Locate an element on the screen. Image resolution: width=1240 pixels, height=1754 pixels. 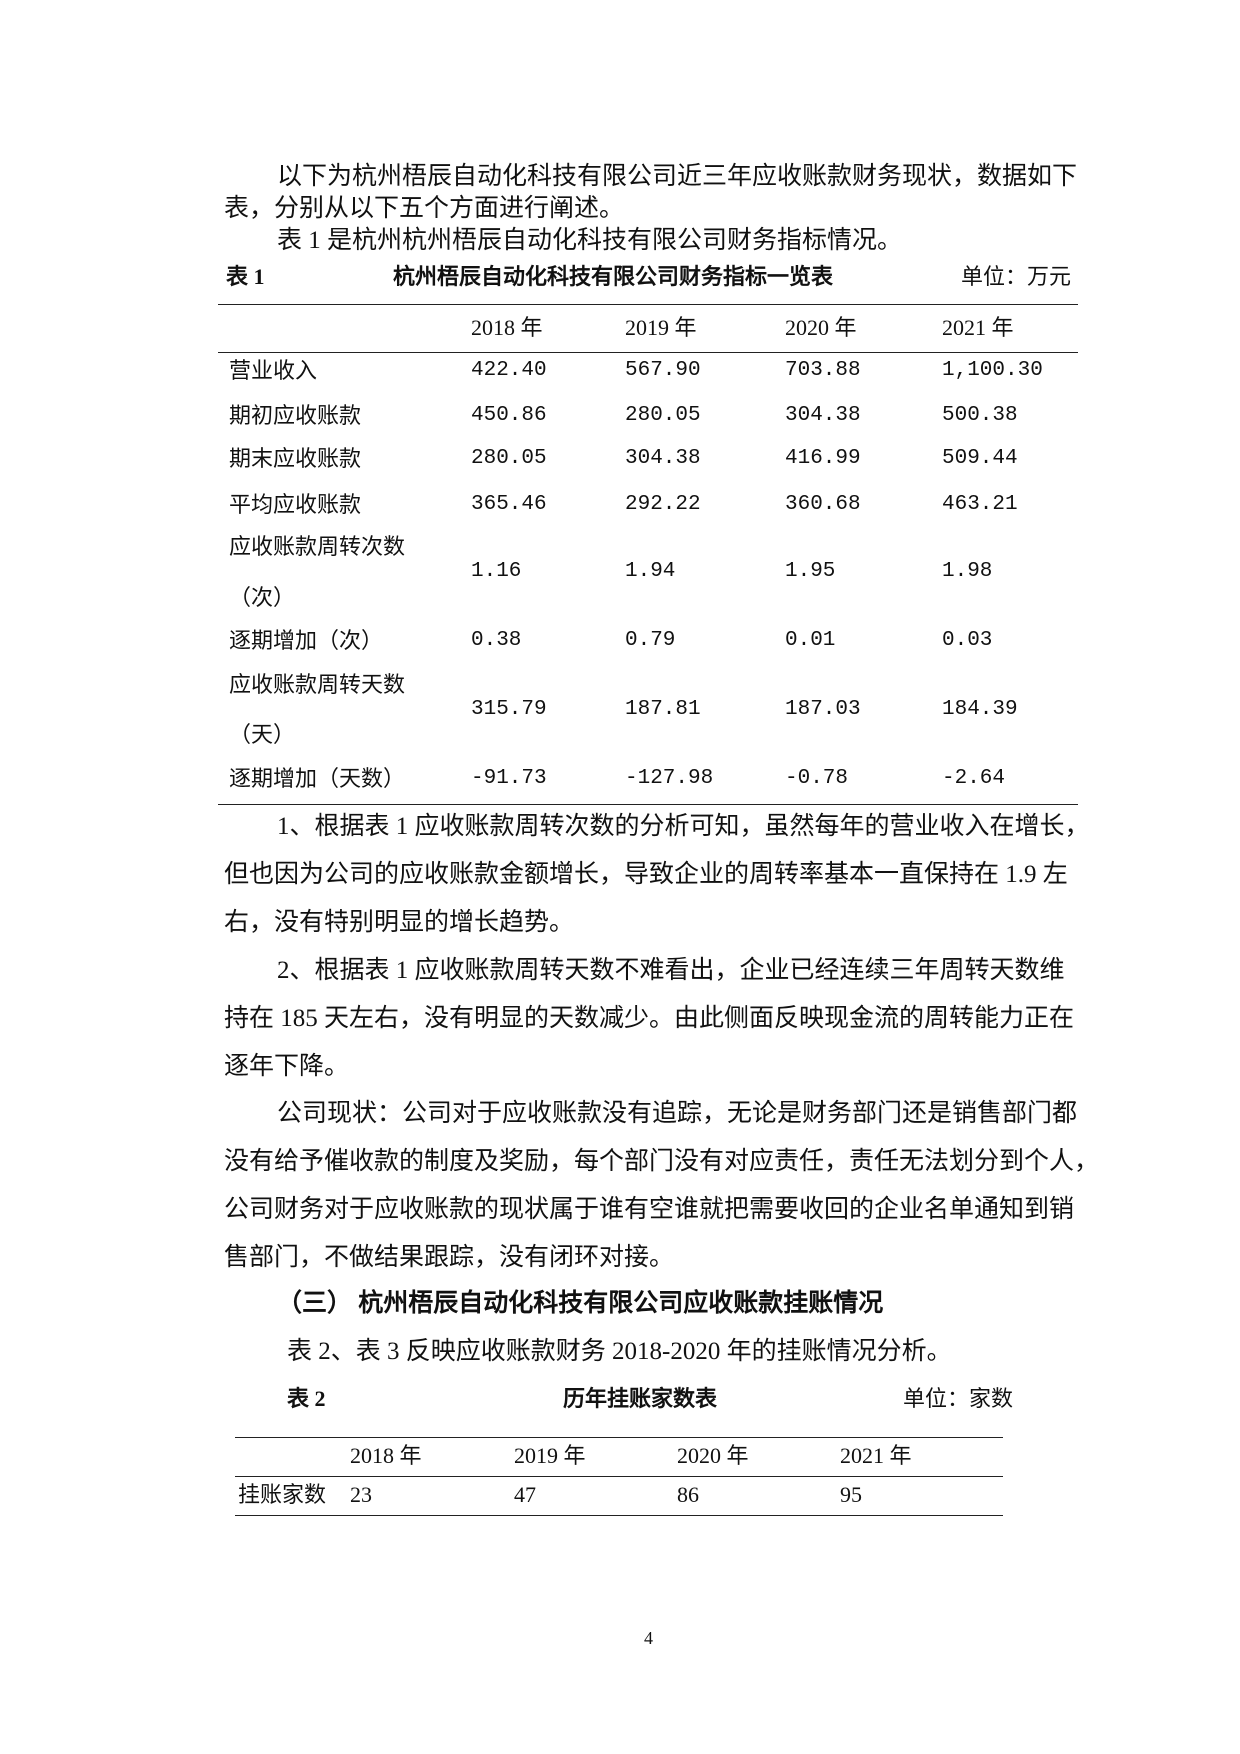
table-cell: 509.44 is located at coordinates (980, 458).